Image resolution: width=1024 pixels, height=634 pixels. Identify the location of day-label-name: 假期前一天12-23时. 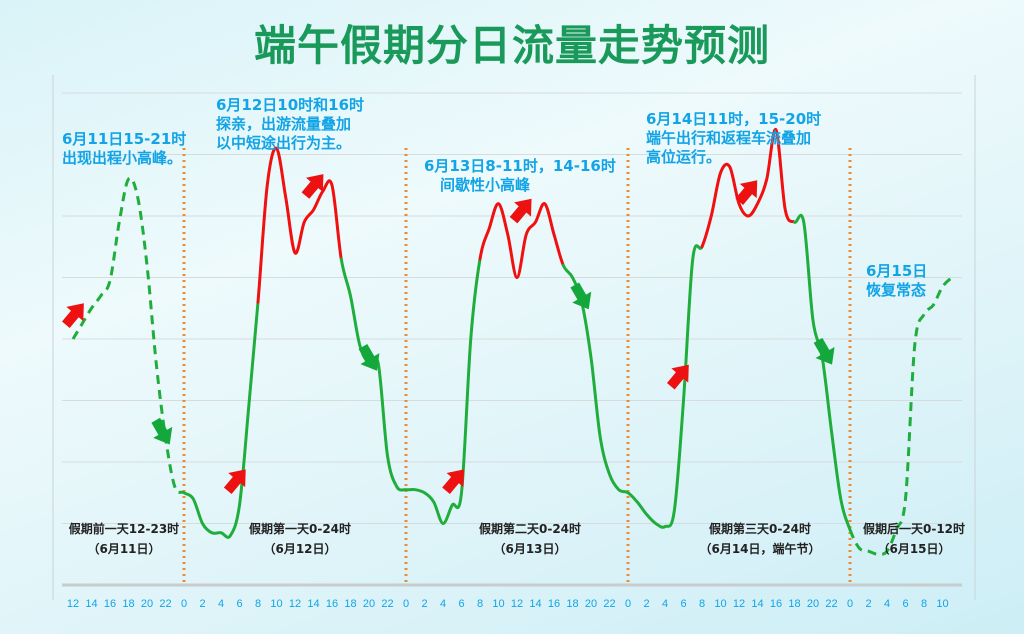
(124, 529).